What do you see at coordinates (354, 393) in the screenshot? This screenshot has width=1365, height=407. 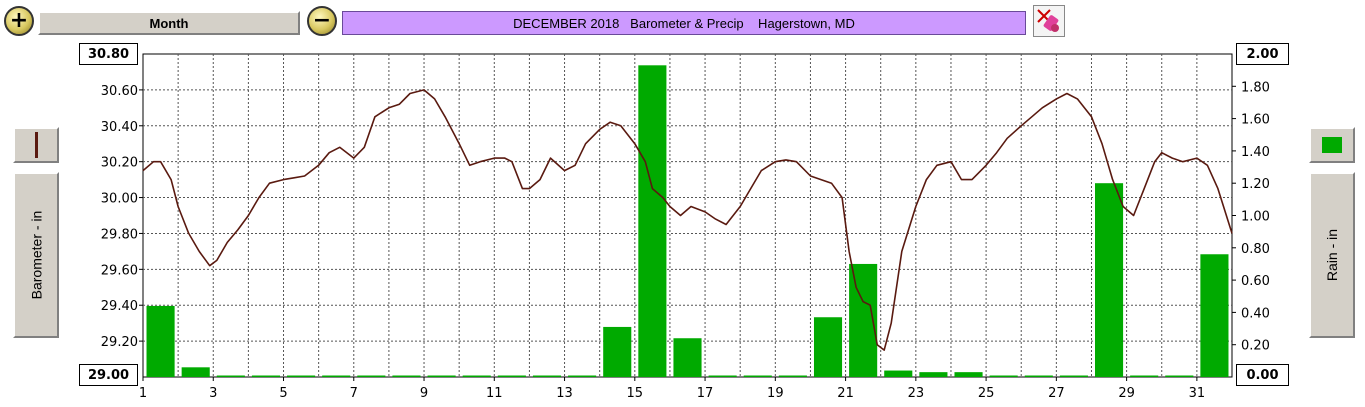 I see `x-tick-label: 7` at bounding box center [354, 393].